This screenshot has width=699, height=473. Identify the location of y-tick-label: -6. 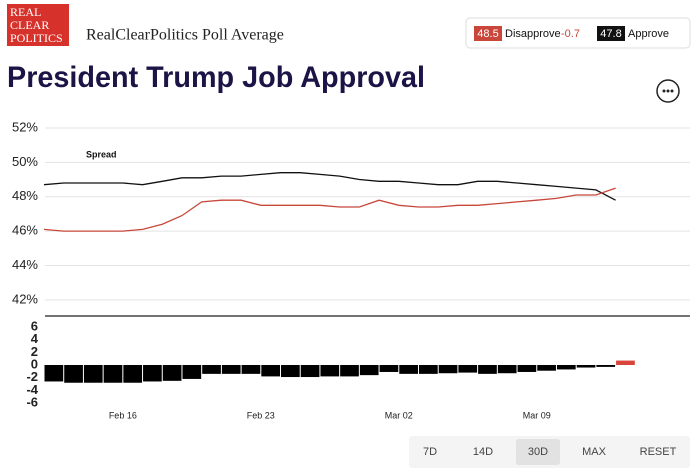
(32, 401).